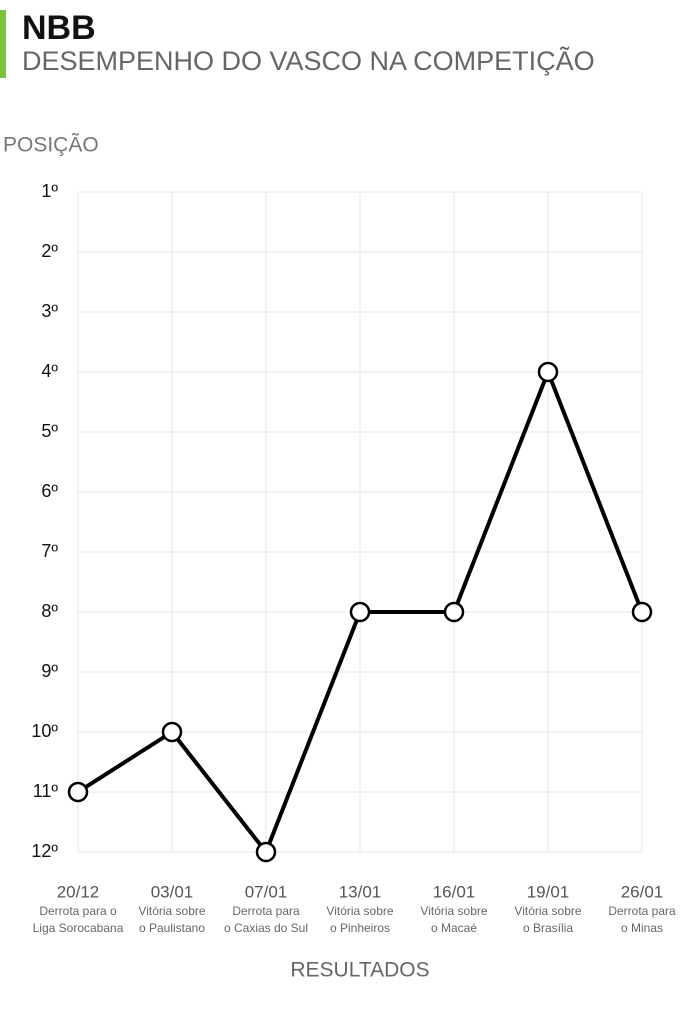 The width and height of the screenshot is (690, 1033). Describe the element at coordinates (454, 891) in the screenshot. I see `x-tick-label: 16/01` at that location.